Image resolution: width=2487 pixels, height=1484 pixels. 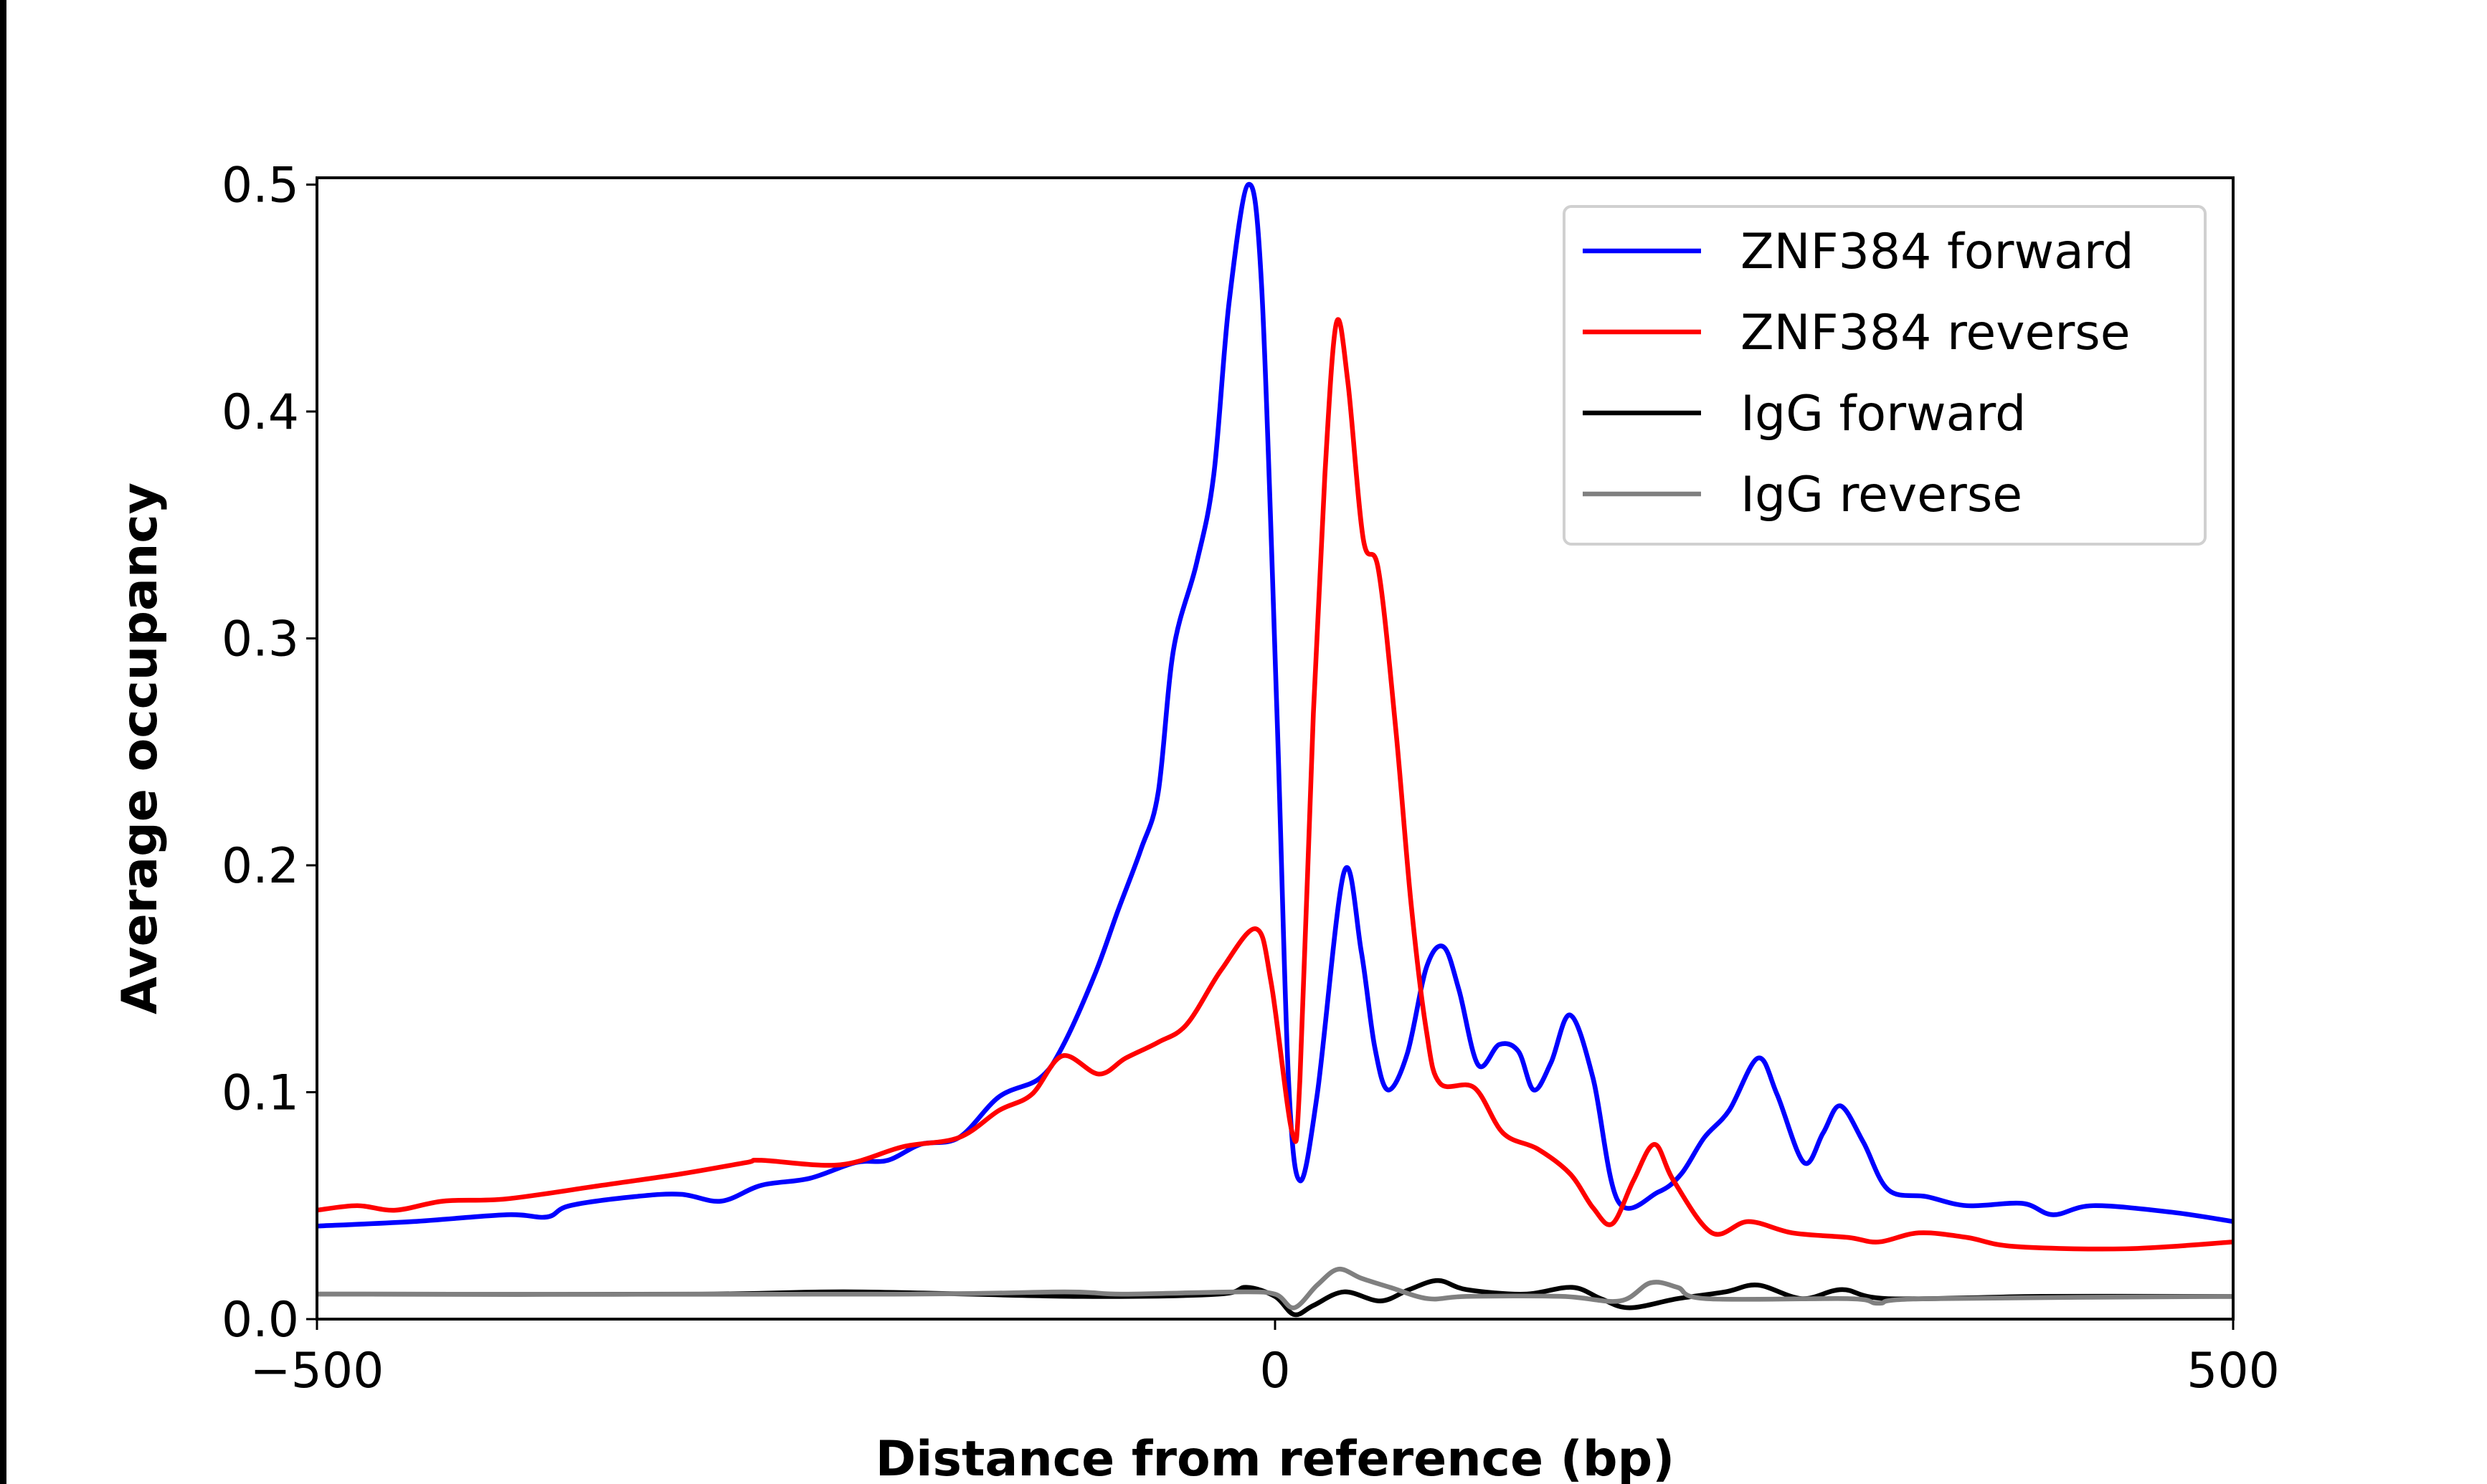 I want to click on legend-label-igg-forward: IgG forward, so click(x=1883, y=414).